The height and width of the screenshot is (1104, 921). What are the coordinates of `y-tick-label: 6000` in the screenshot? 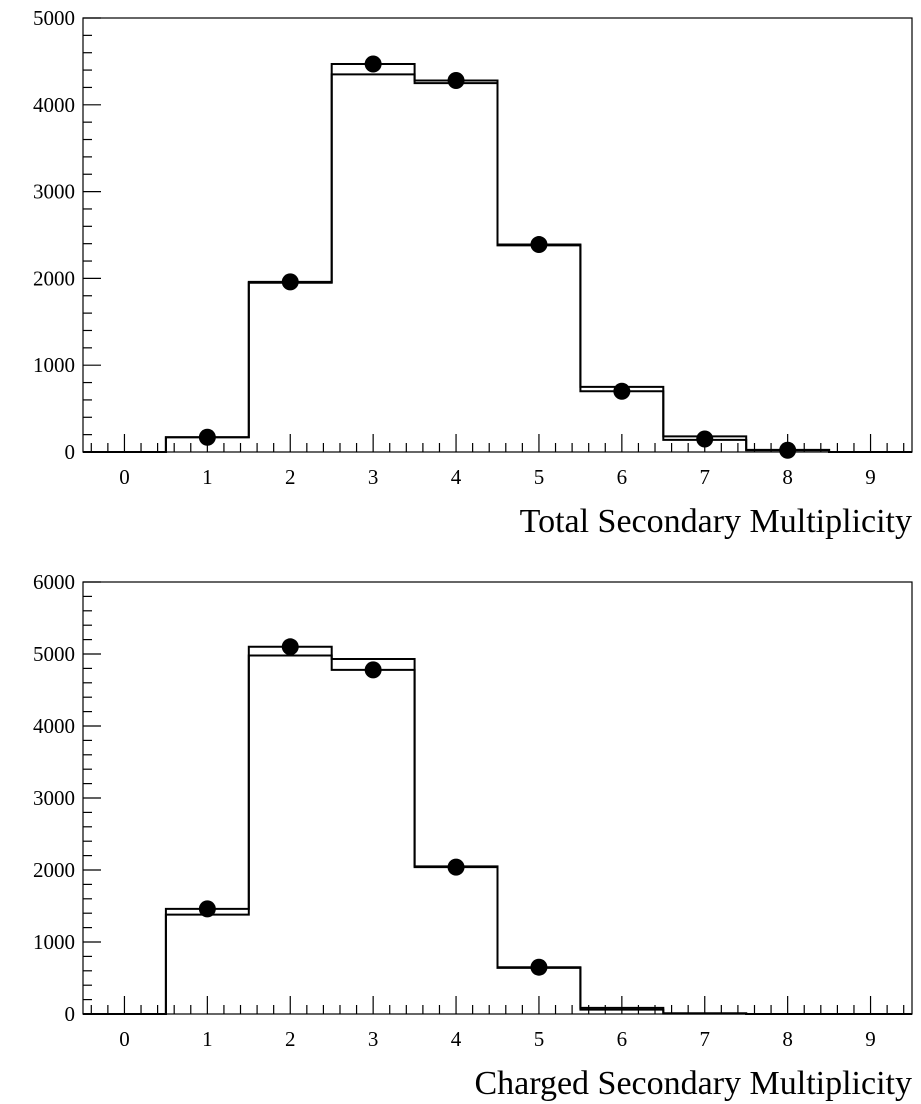 It's located at (54, 582).